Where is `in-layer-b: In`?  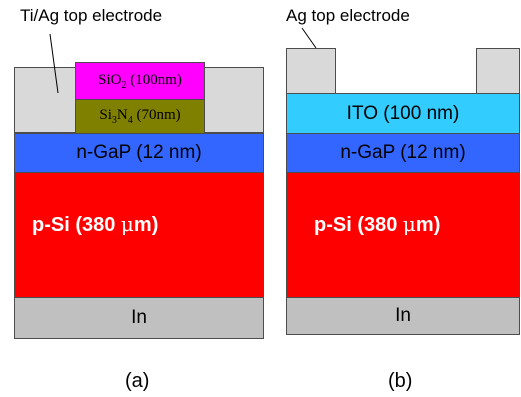 in-layer-b: In is located at coordinates (403, 316).